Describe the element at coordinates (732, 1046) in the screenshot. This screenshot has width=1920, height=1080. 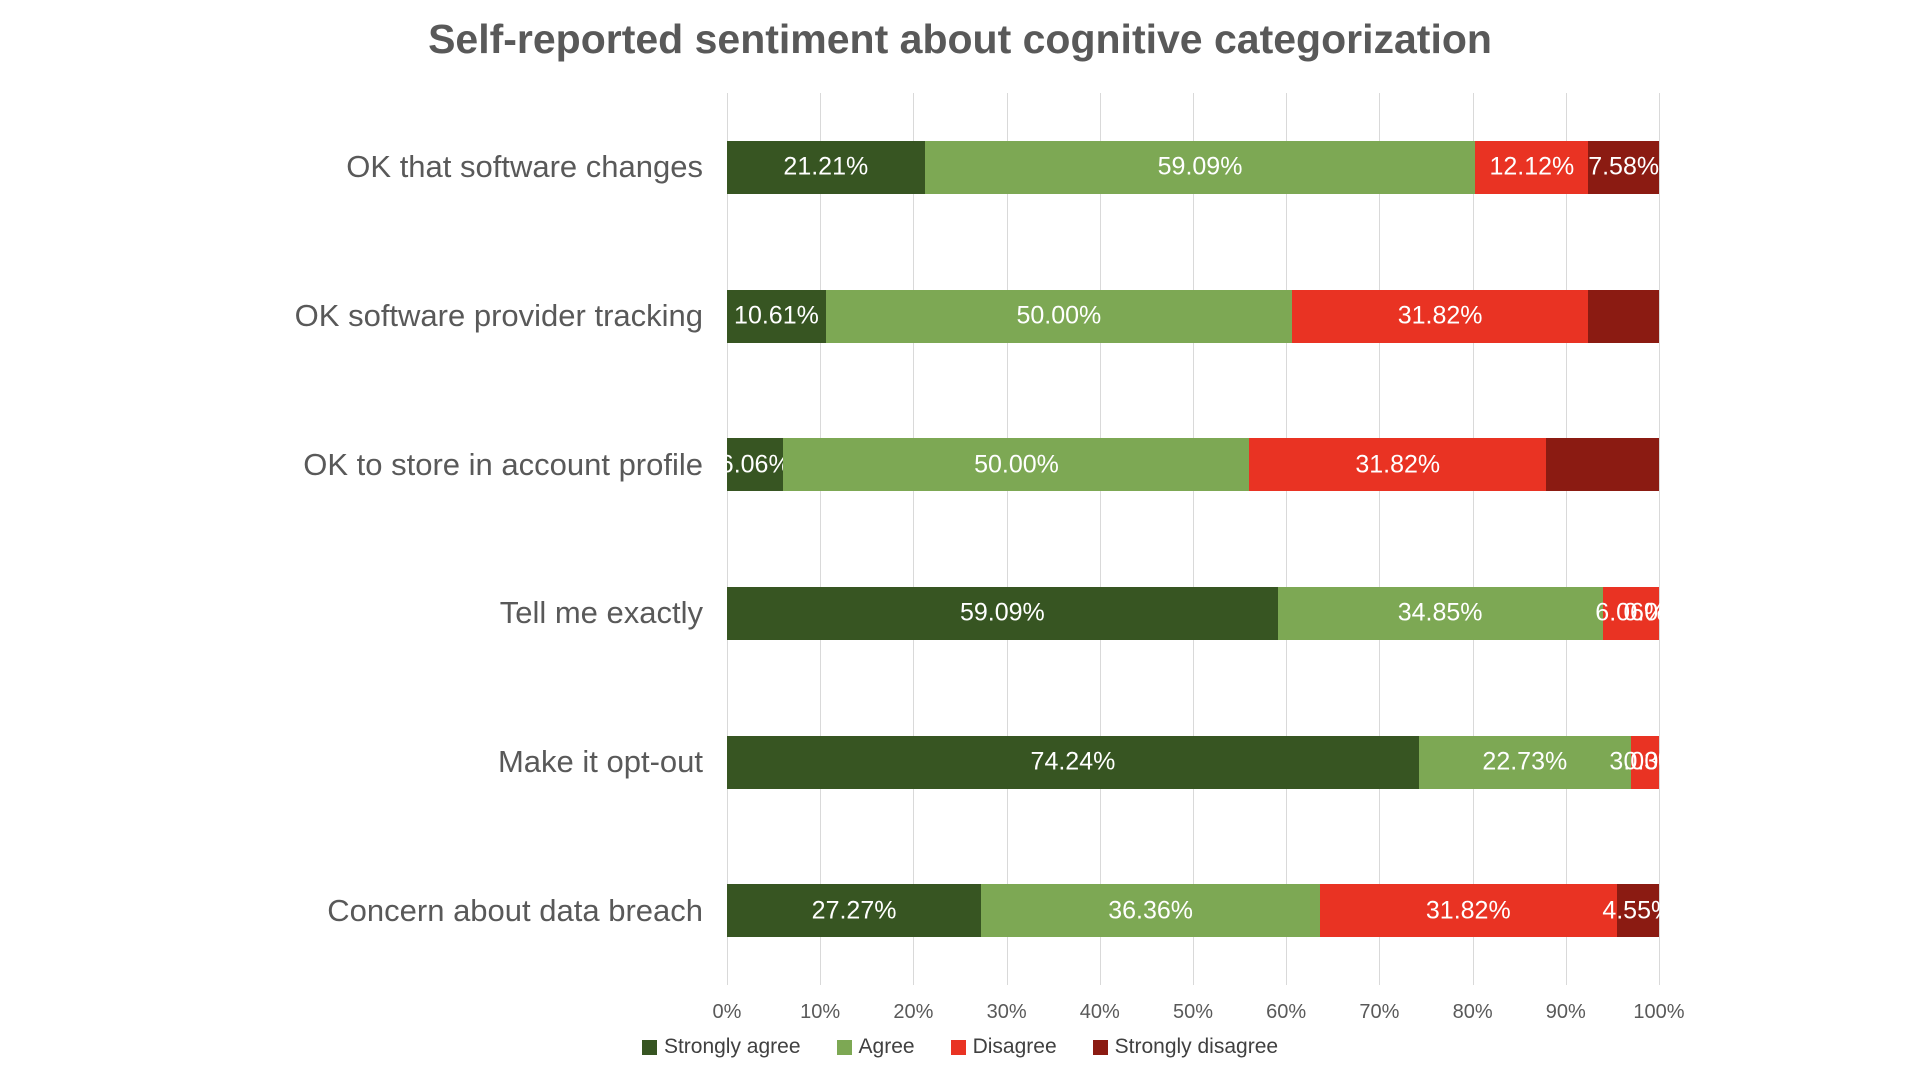
I see `legend-label: Strongly agree` at that location.